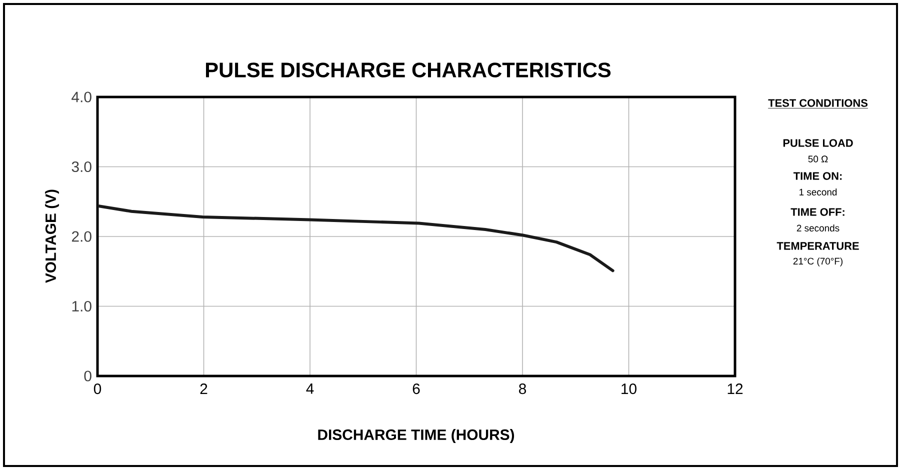 This screenshot has height=470, width=901. I want to click on y-axis-title: VOLTAGE (V), so click(52, 236).